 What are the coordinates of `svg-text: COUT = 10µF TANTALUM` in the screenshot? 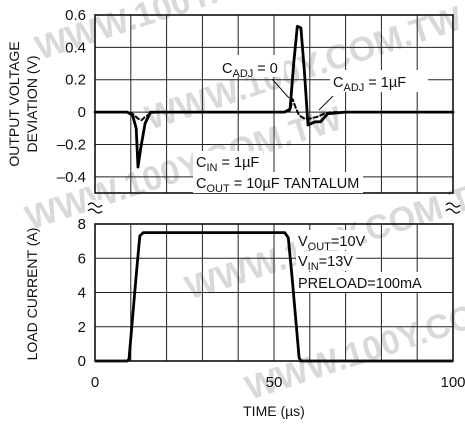 It's located at (277, 185).